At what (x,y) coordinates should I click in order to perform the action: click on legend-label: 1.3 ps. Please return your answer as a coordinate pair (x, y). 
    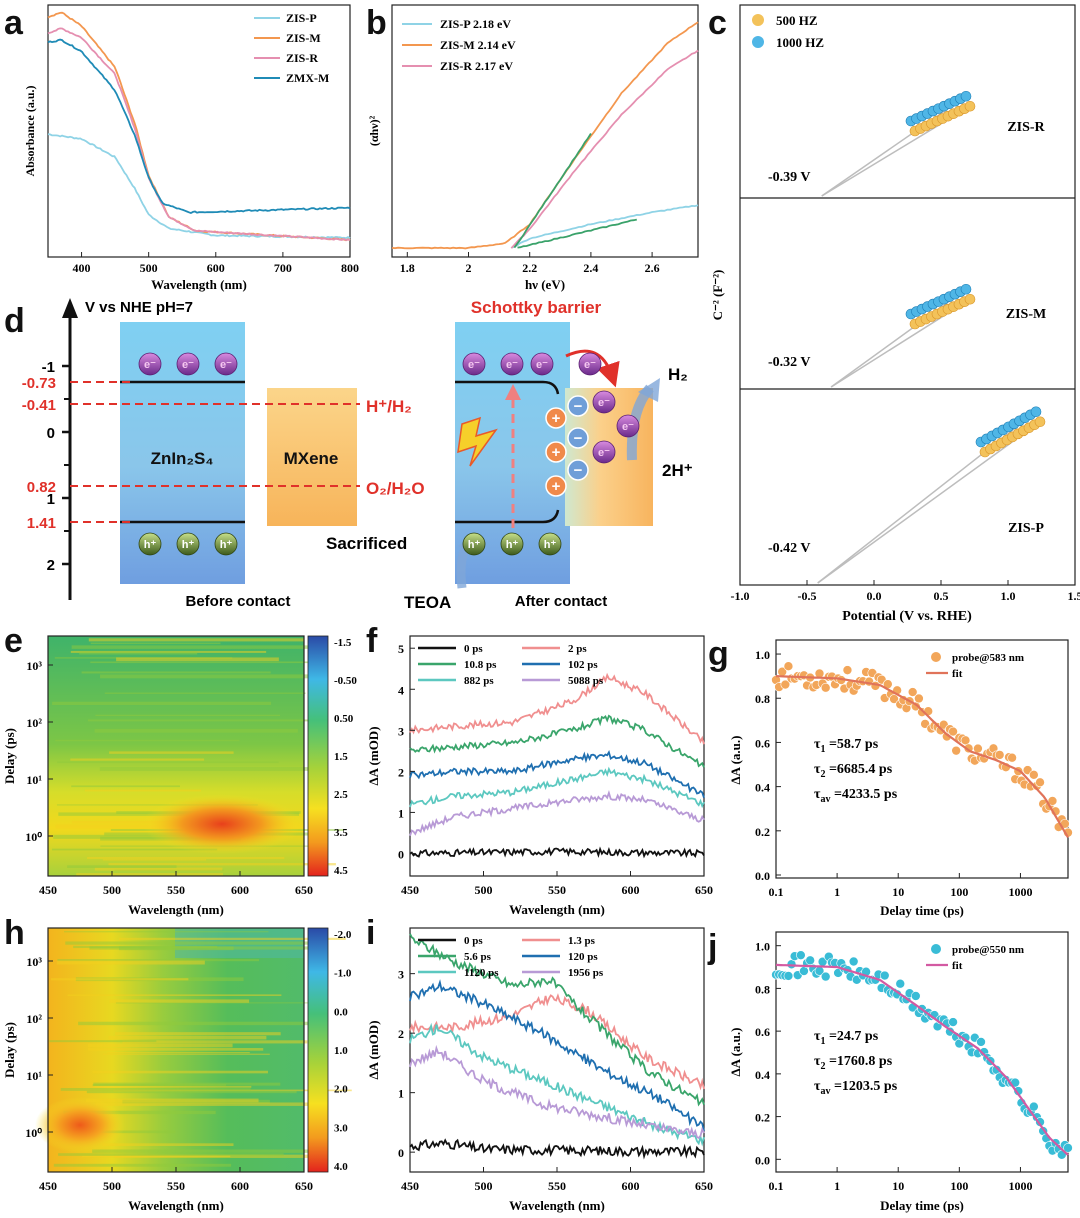
    Looking at the image, I should click on (582, 941).